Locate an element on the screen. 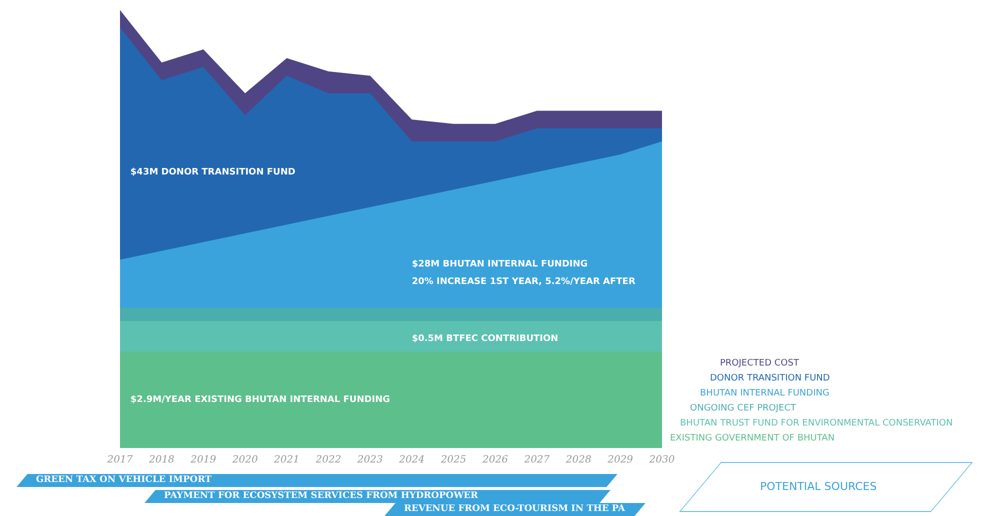  x-tick-label: 2021 is located at coordinates (286, 460).